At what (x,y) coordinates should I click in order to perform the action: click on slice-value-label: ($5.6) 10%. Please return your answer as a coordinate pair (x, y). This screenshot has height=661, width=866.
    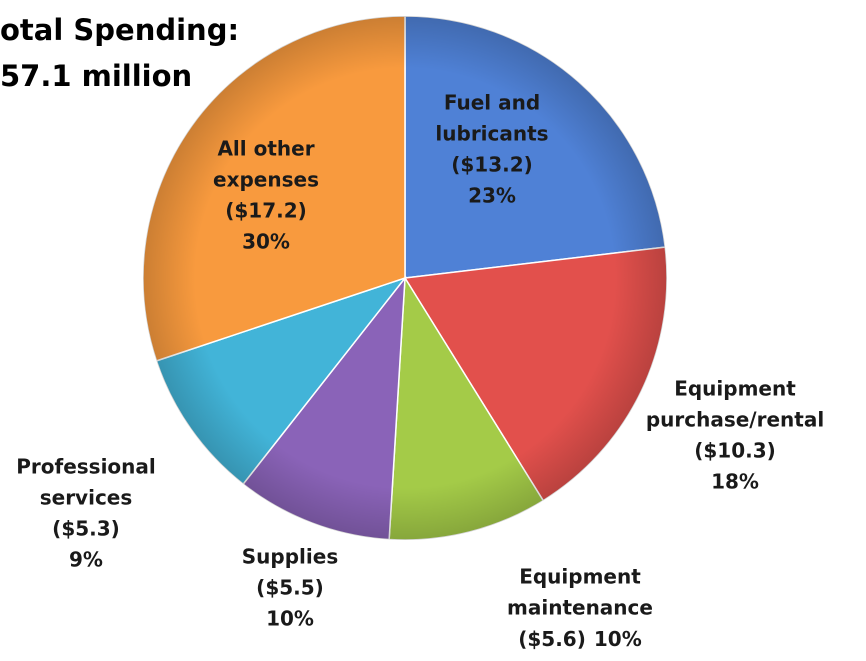
    Looking at the image, I should click on (580, 639).